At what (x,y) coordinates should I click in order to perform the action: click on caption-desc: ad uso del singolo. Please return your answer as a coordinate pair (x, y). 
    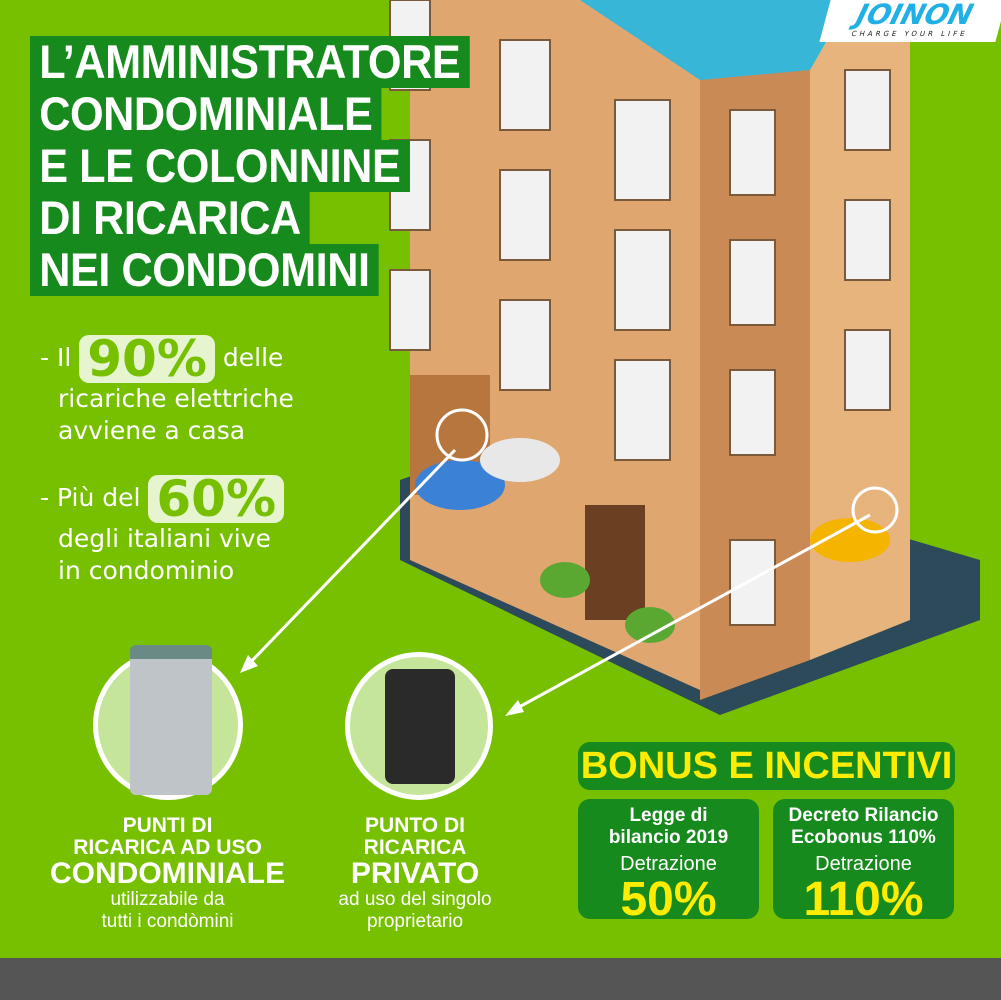
    Looking at the image, I should click on (415, 899).